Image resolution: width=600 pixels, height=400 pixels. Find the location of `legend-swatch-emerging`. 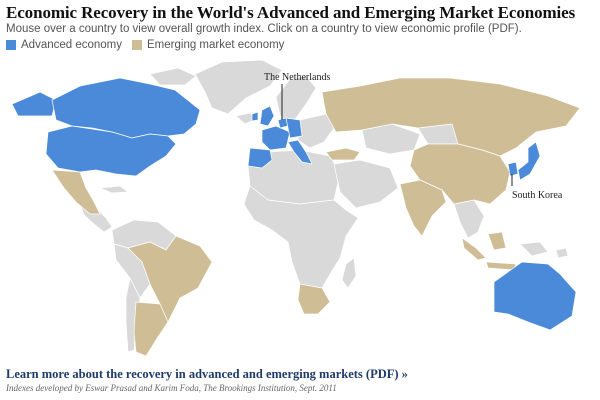

legend-swatch-emerging is located at coordinates (137, 45).